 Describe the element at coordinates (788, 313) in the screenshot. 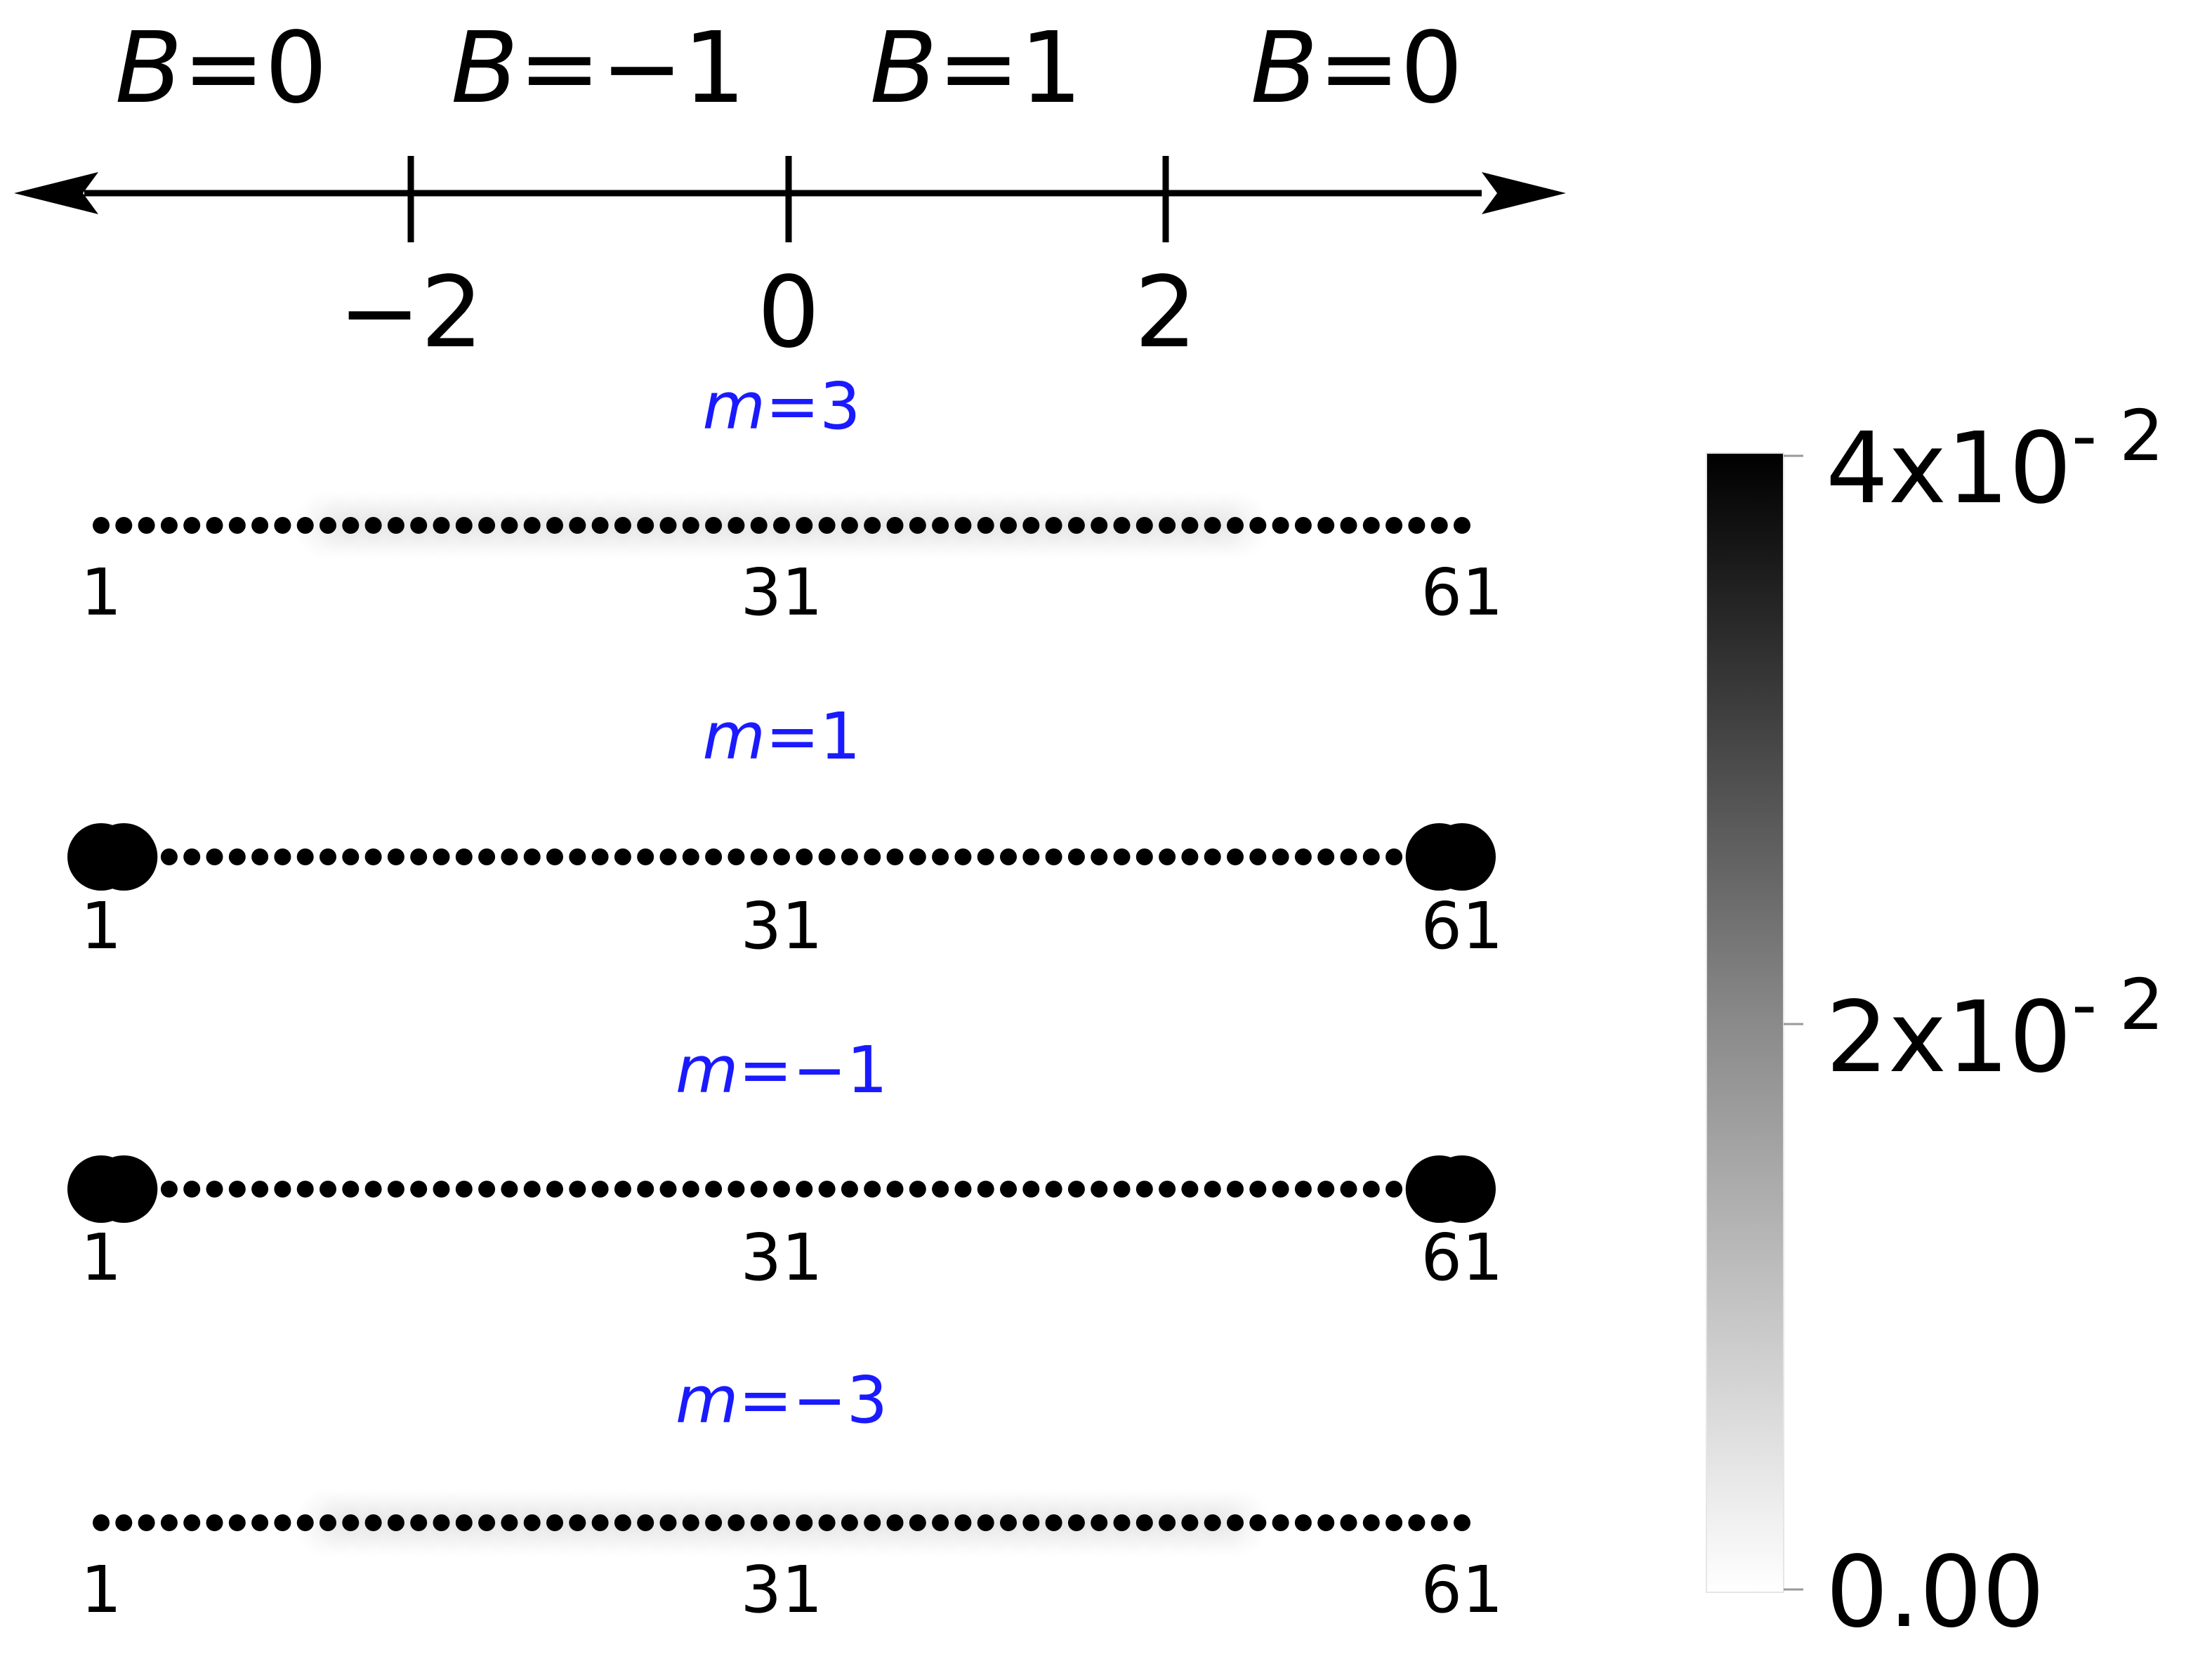

I see `tick-label-0: 0` at that location.